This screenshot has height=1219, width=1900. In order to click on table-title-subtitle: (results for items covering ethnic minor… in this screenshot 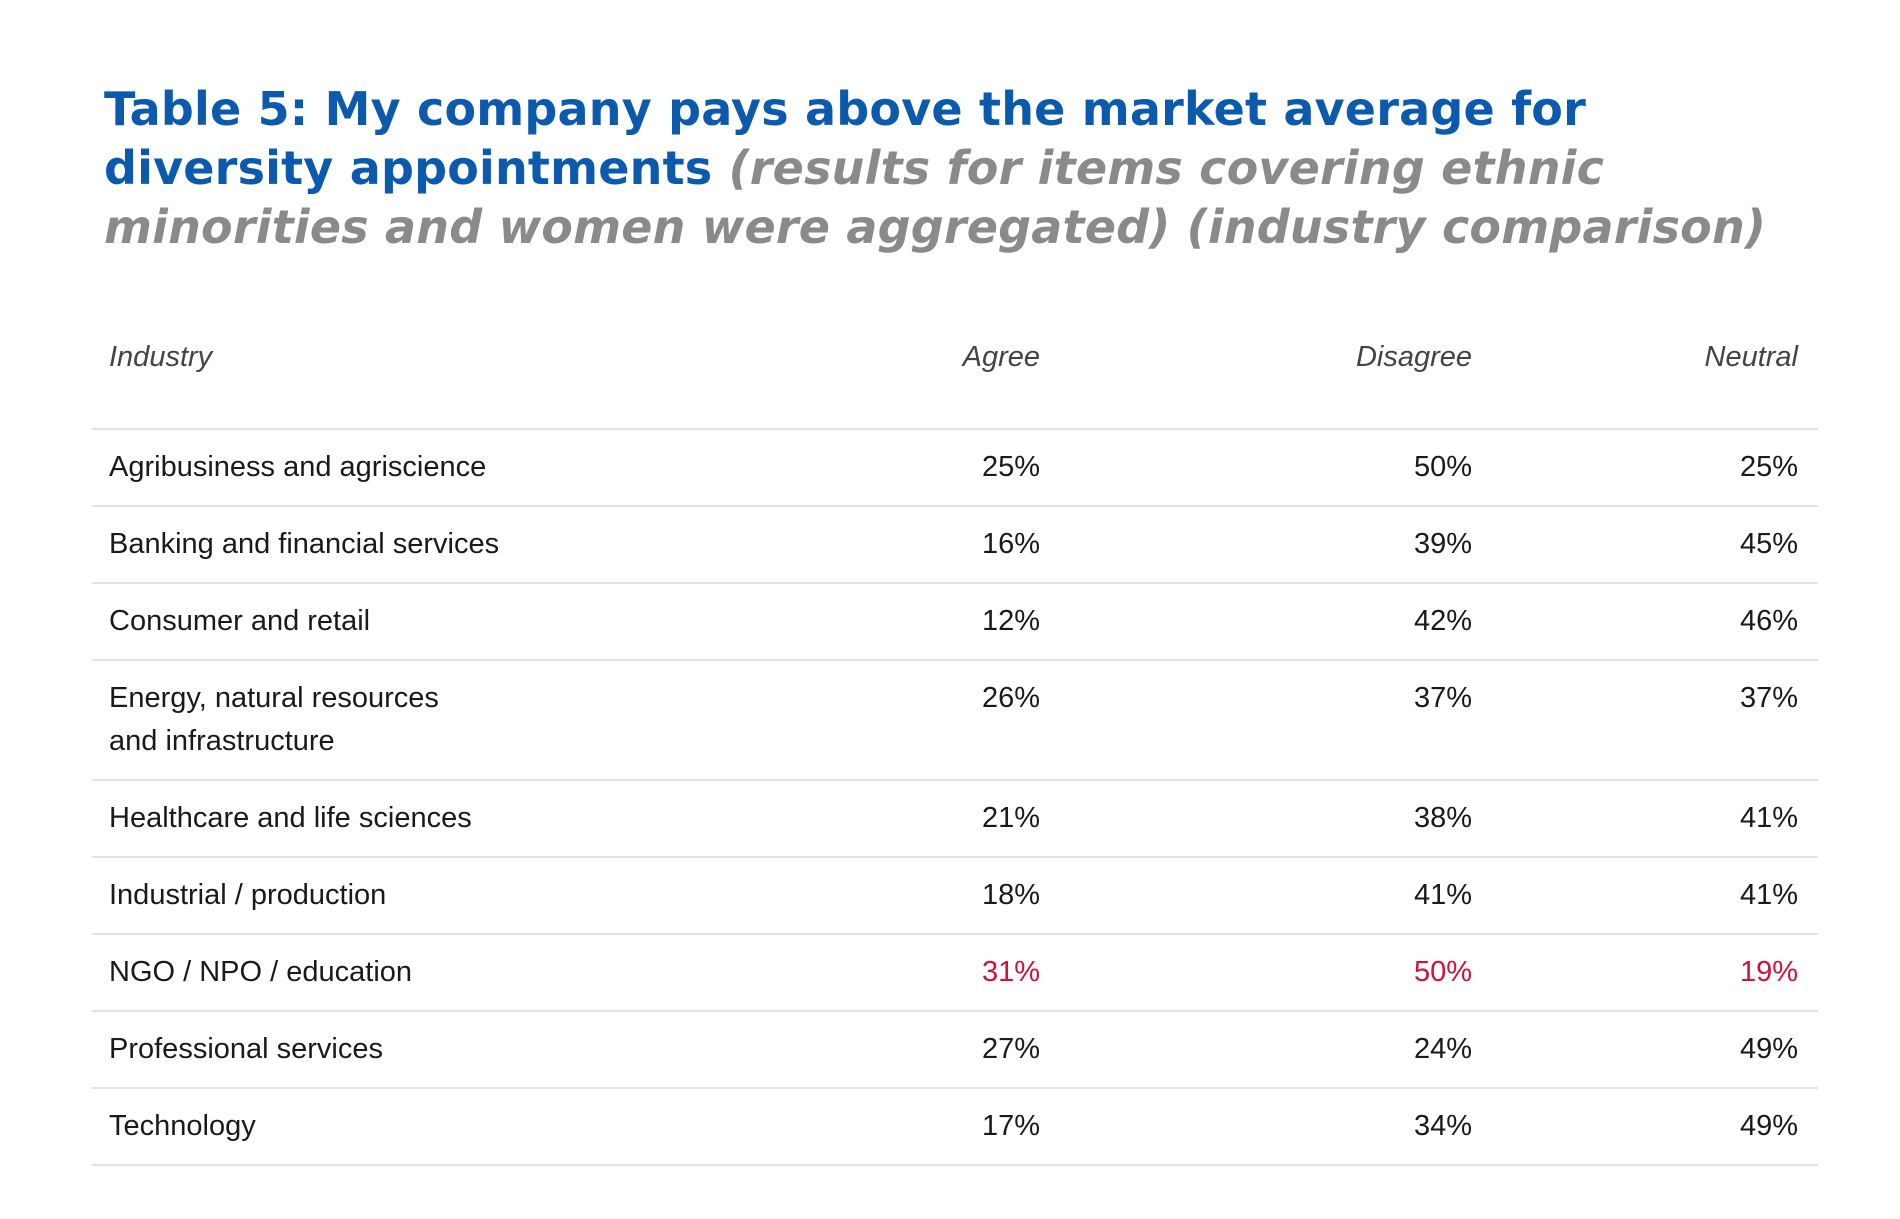, I will do `click(935, 197)`.